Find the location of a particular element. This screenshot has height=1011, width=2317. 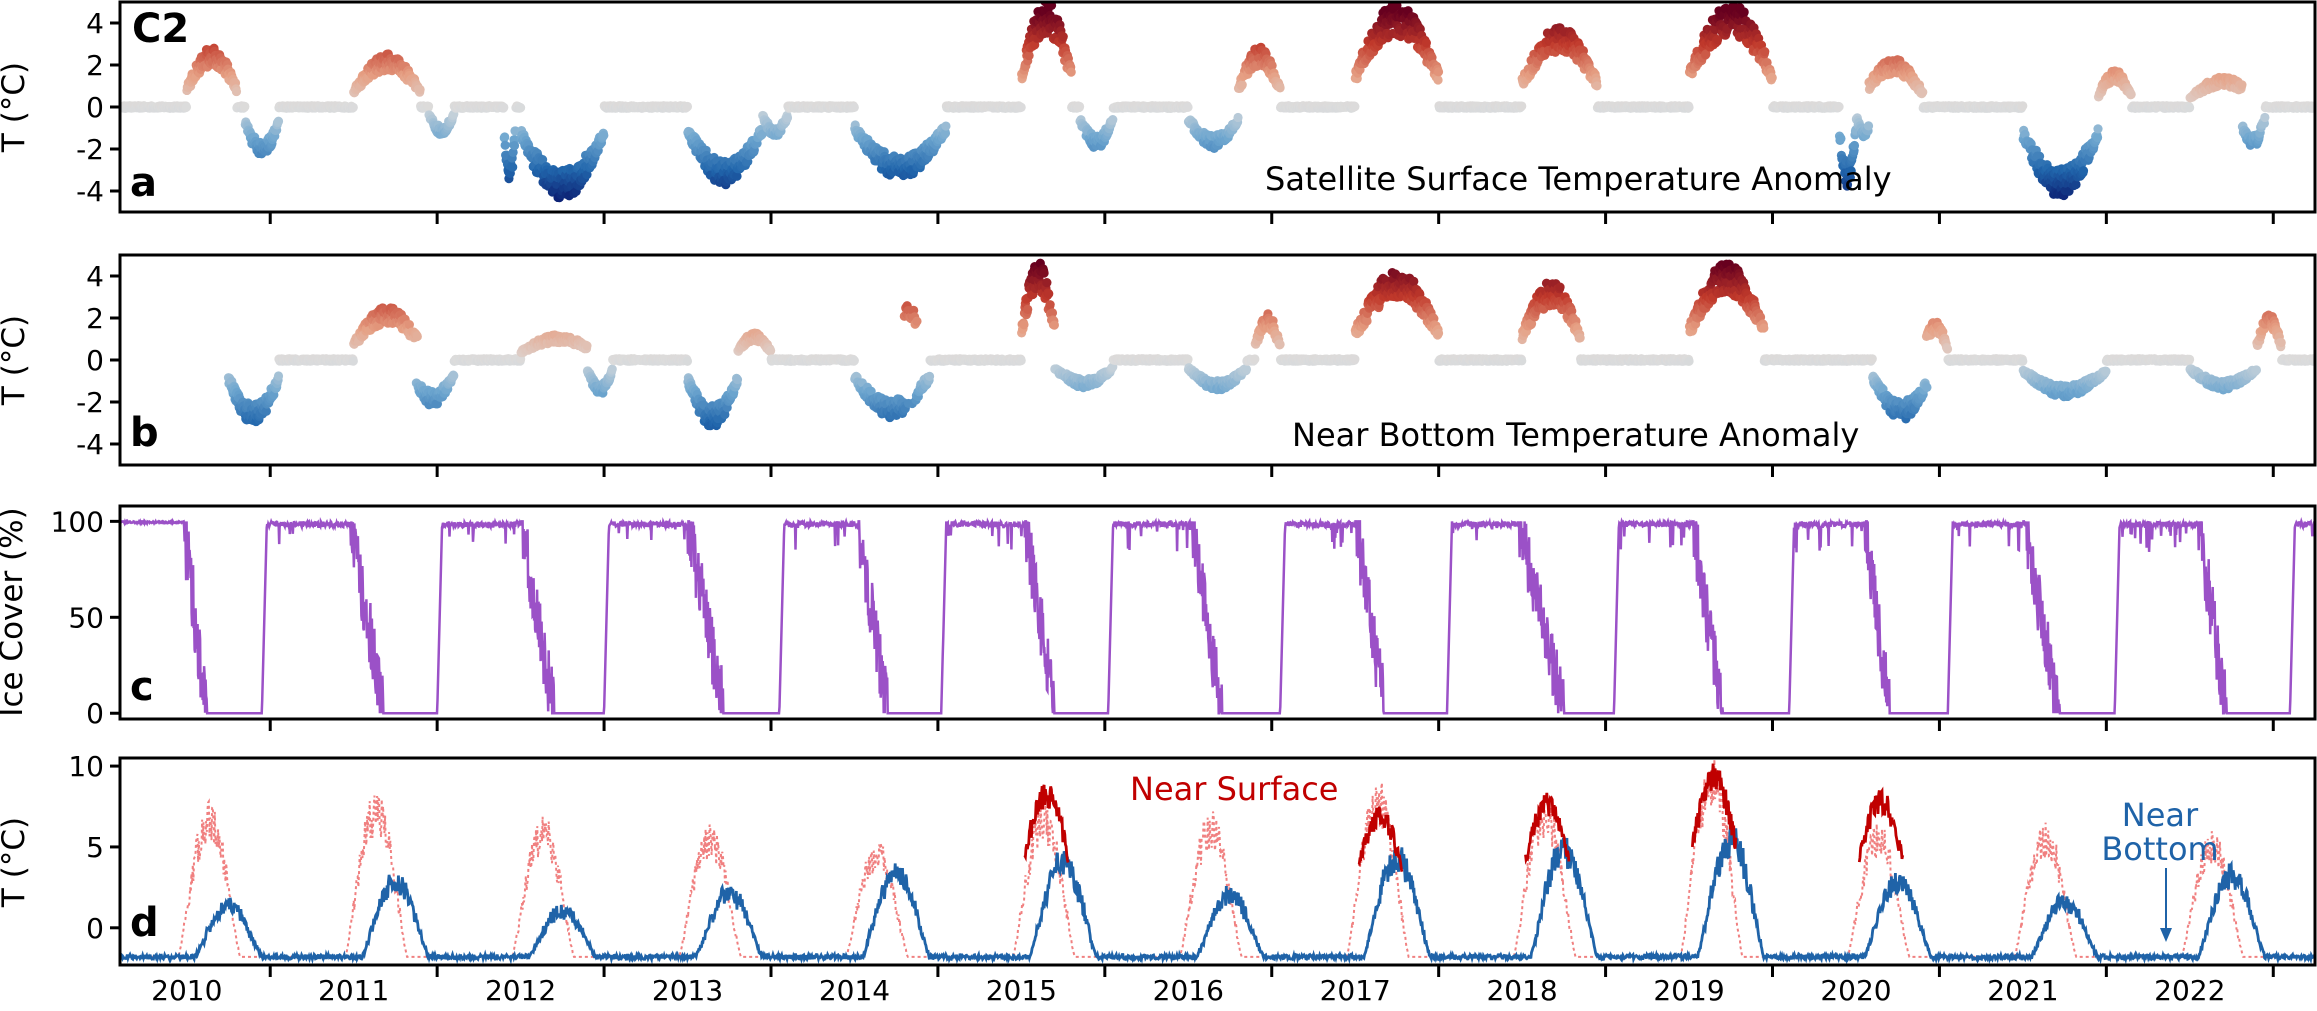

y-tick-label: -2 is located at coordinates (90, 149).